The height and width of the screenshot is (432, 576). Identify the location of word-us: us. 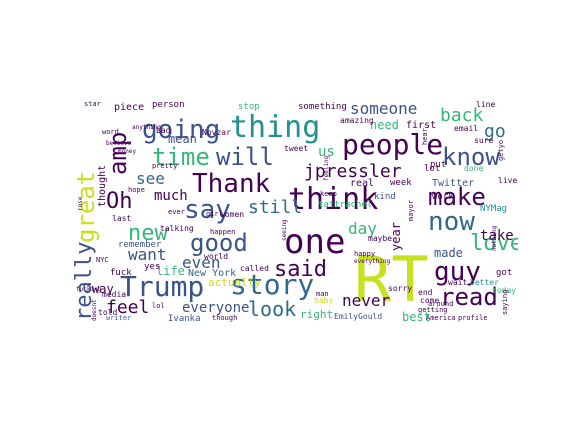
(326, 152).